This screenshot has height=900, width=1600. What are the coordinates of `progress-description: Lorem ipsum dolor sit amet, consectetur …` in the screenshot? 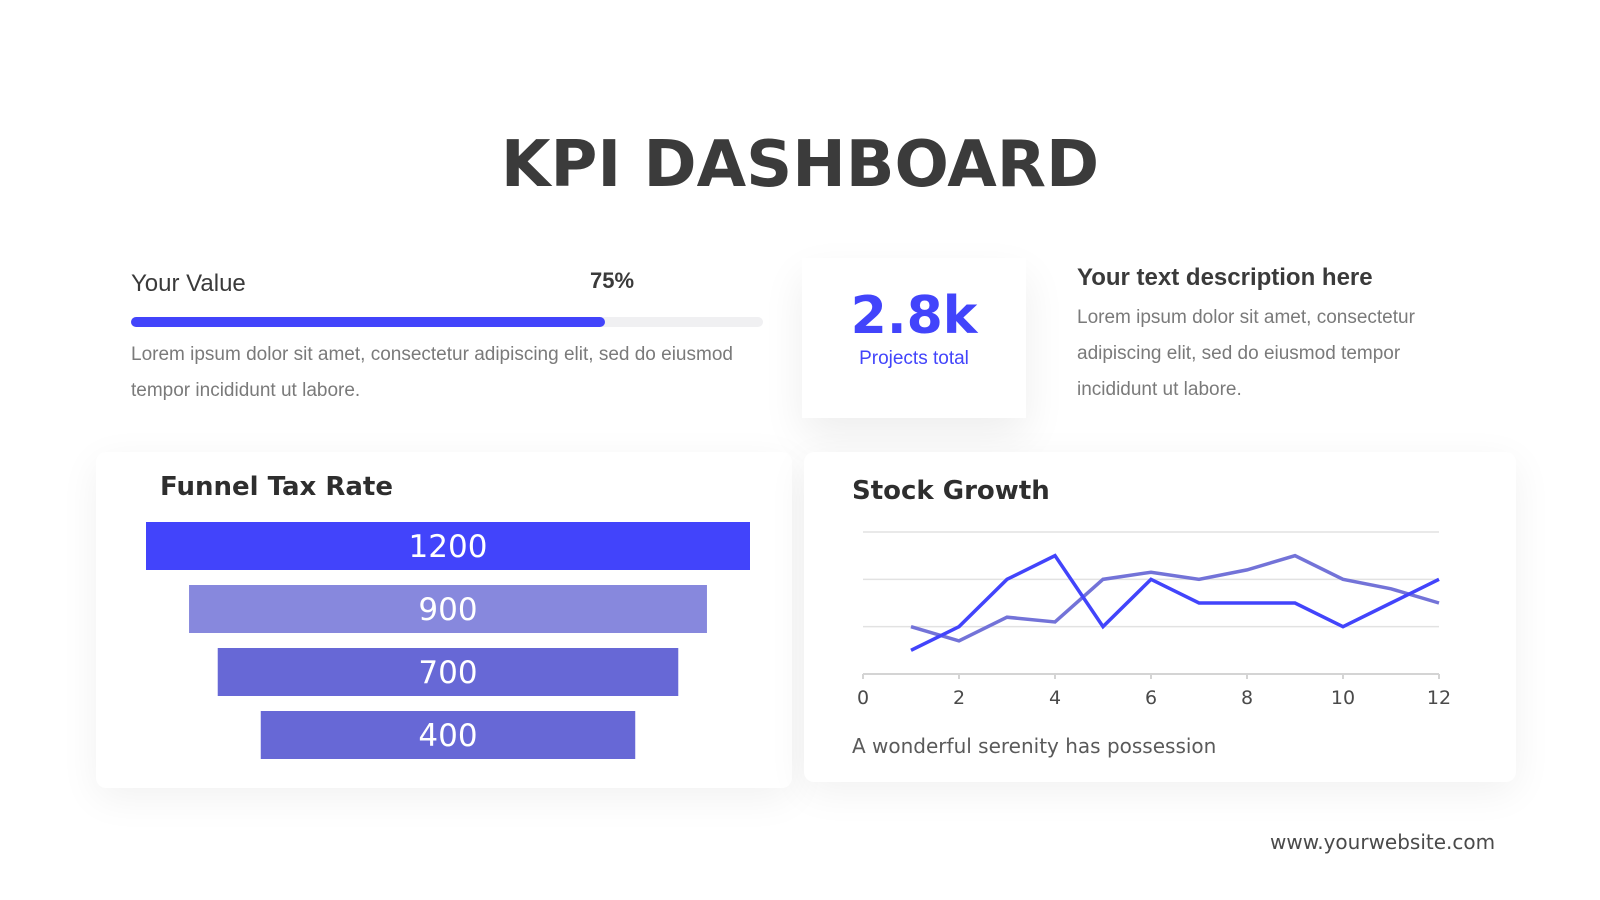 It's located at (432, 372).